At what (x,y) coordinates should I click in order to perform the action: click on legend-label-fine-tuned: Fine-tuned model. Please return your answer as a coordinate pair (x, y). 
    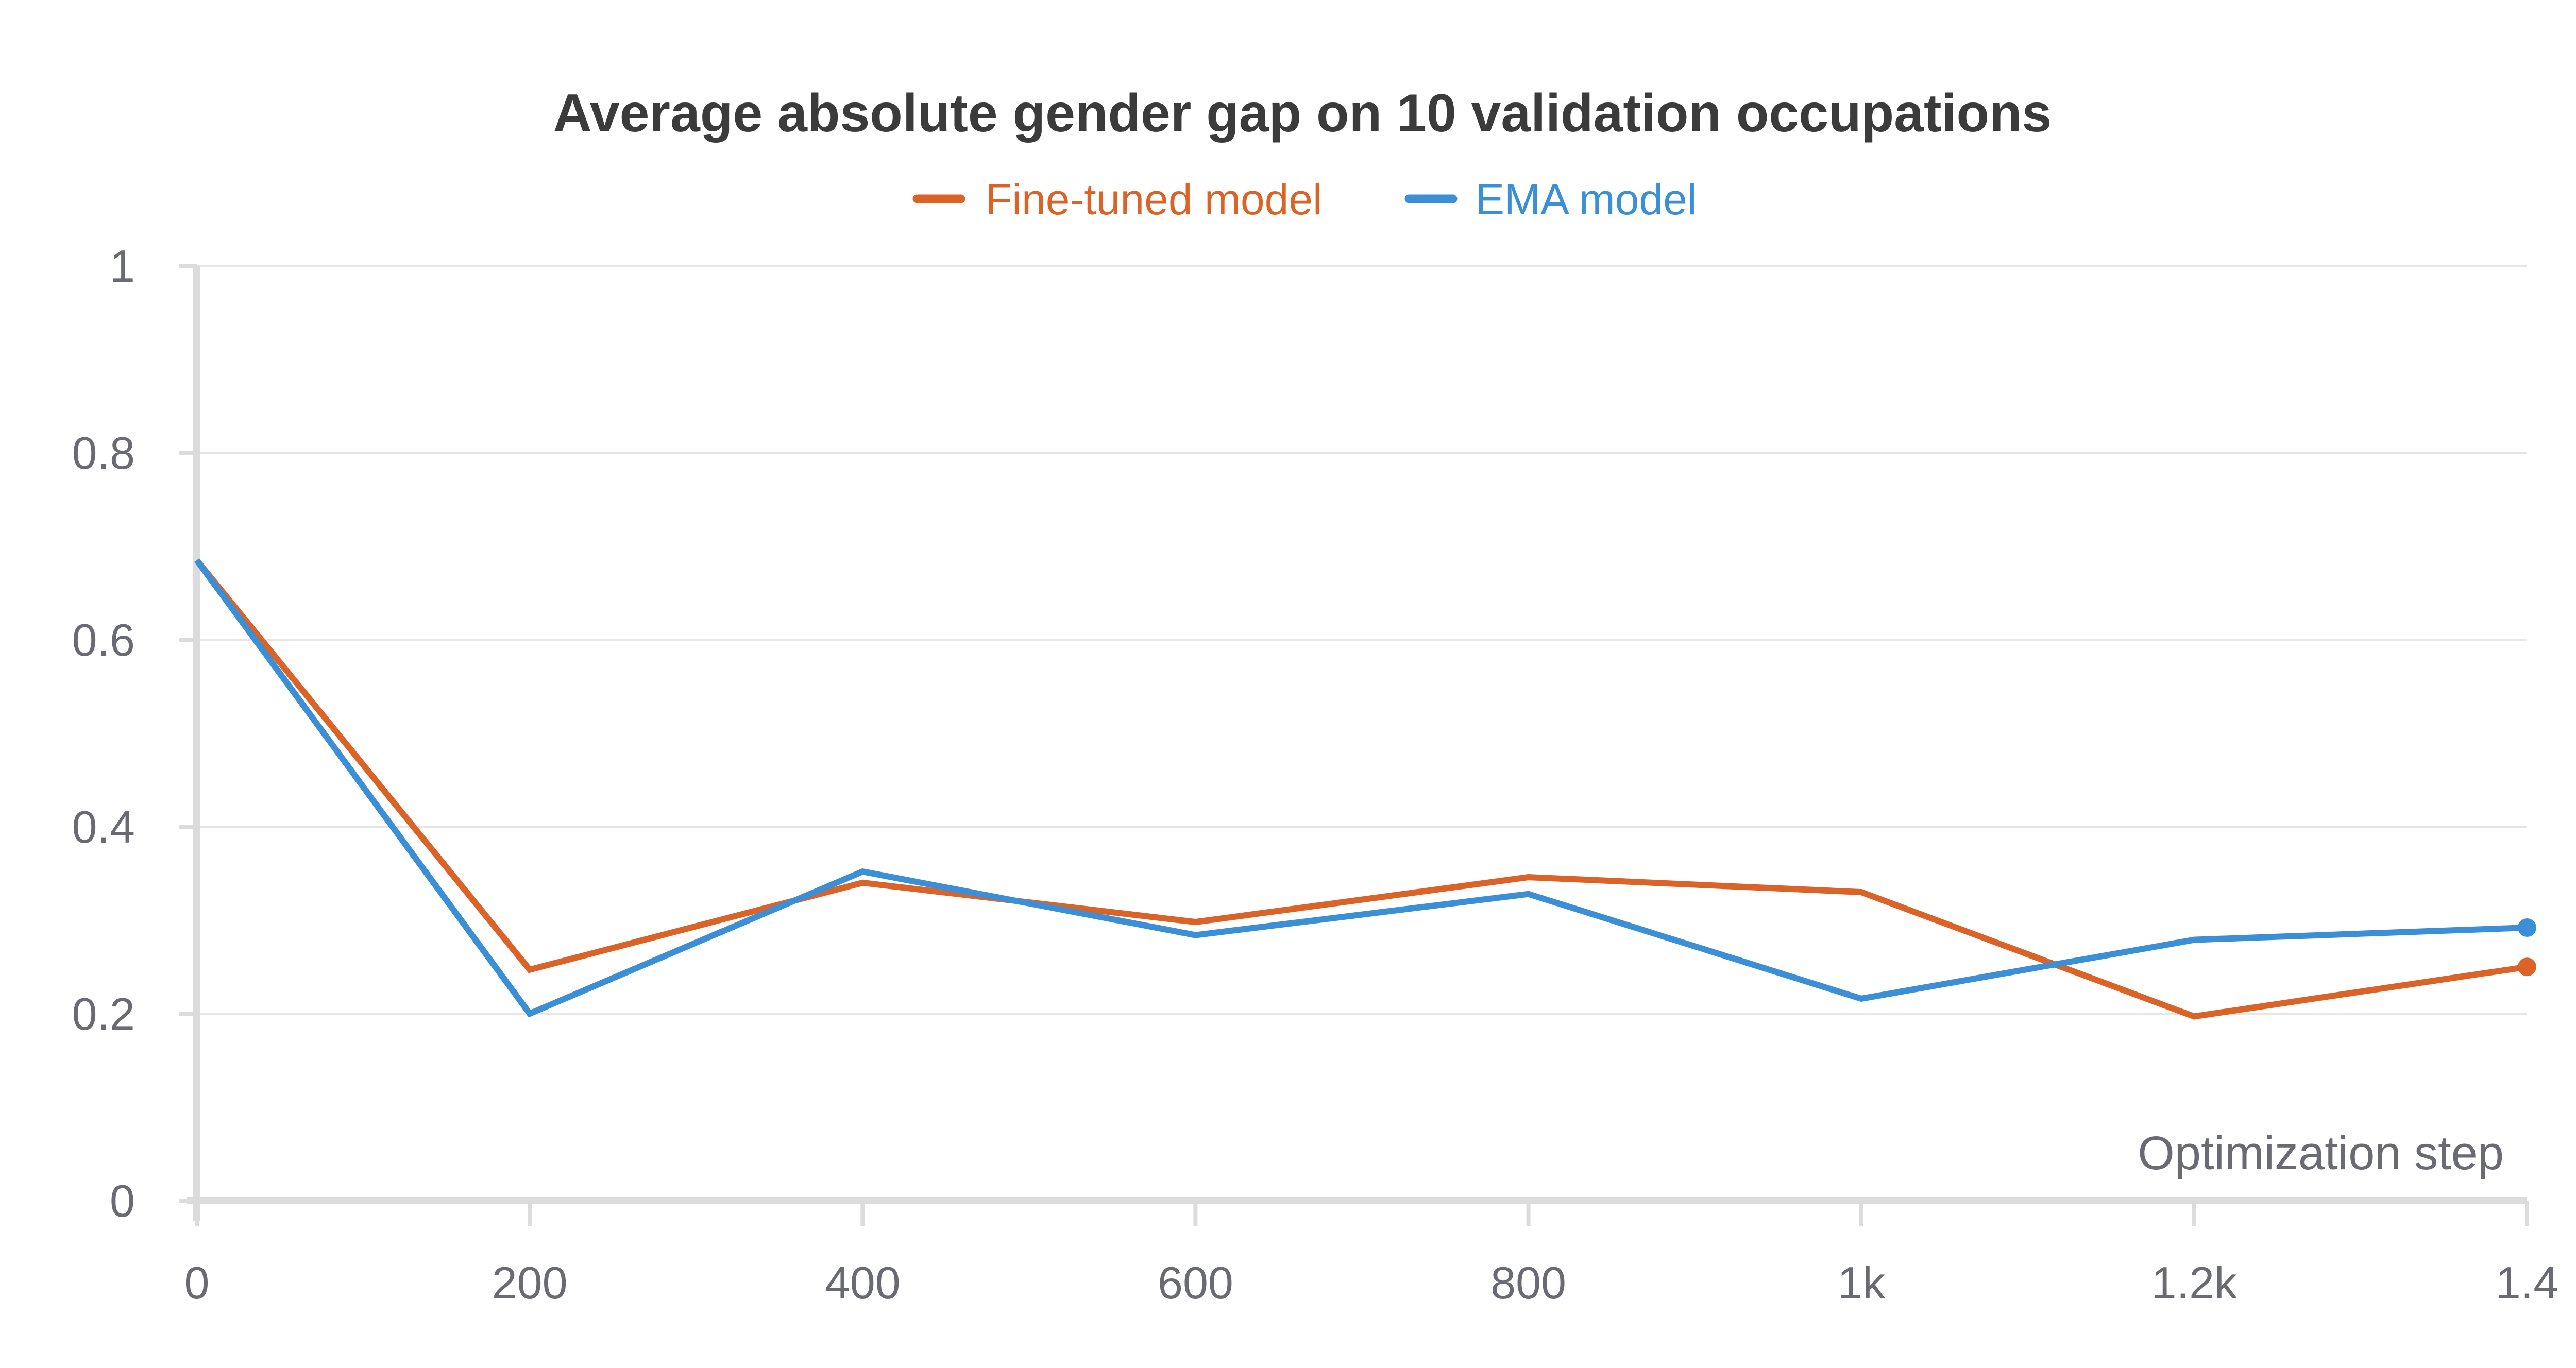
    Looking at the image, I should click on (1154, 199).